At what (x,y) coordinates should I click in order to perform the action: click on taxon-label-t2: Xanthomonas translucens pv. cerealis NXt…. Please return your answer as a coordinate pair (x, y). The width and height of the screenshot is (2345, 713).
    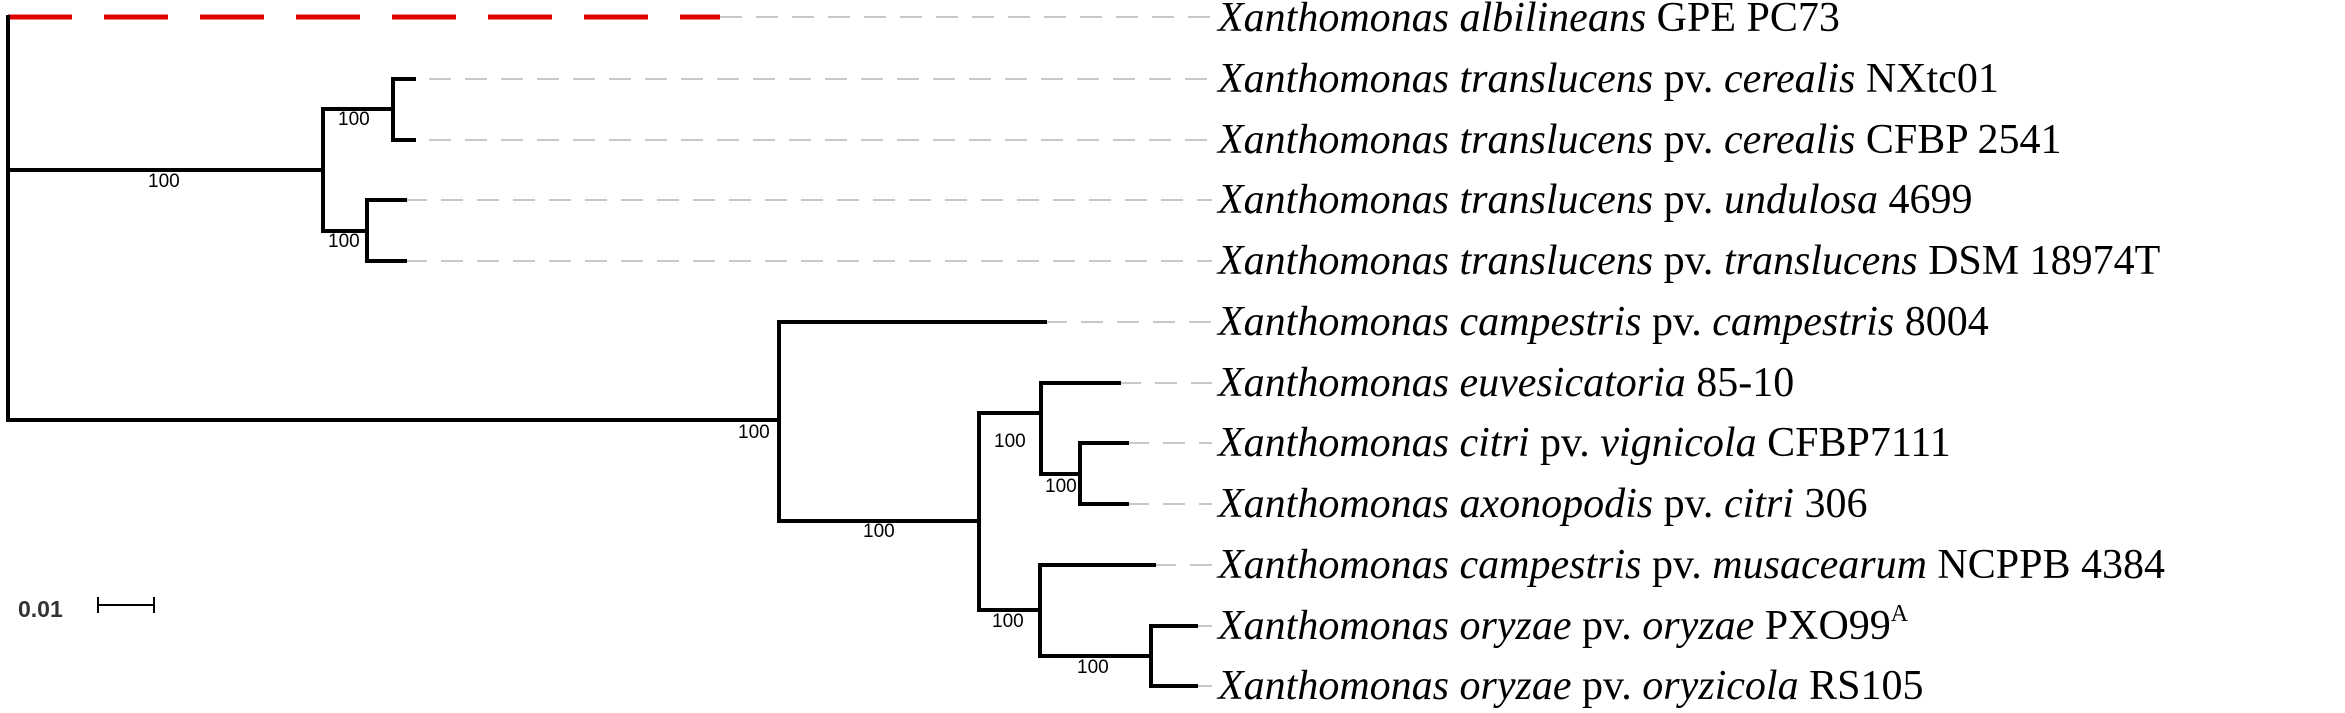
    Looking at the image, I should click on (1608, 79).